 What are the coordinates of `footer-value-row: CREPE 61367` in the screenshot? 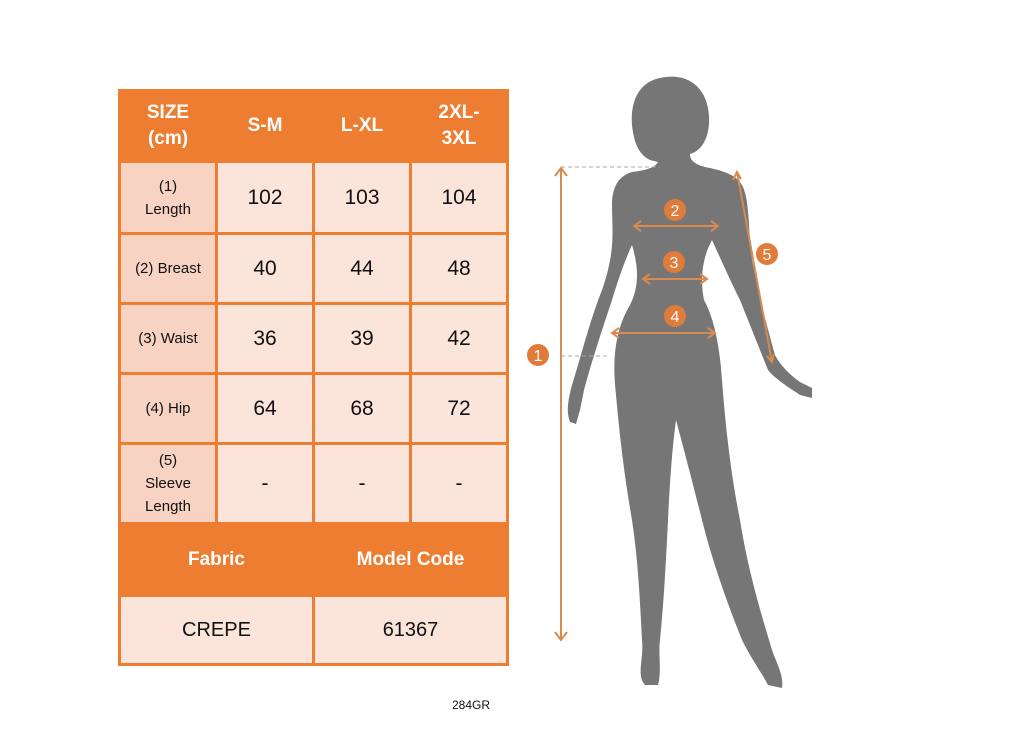 It's located at (313, 630).